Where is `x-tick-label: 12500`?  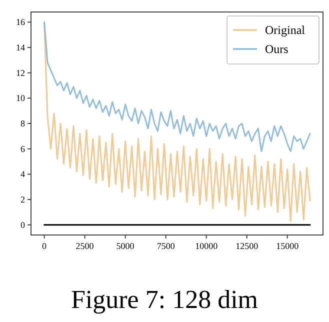
x-tick-label: 12500 is located at coordinates (247, 246).